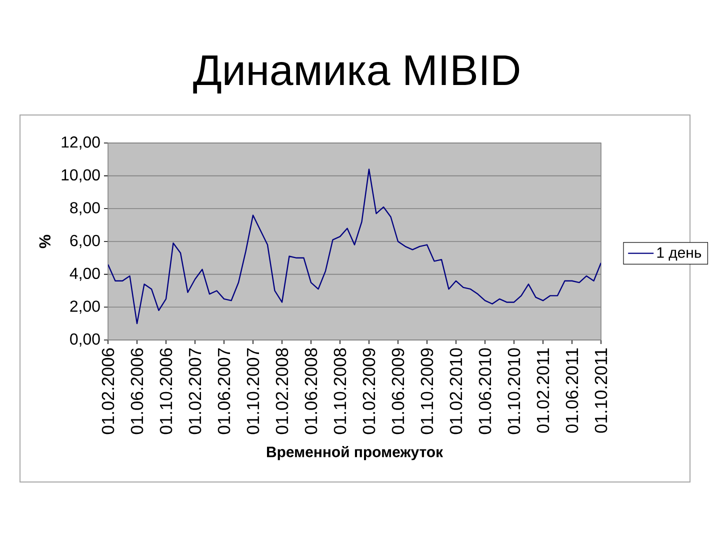 Image resolution: width=720 pixels, height=540 pixels. What do you see at coordinates (340, 391) in the screenshot?
I see `x-tick-label: 01.10.2008` at bounding box center [340, 391].